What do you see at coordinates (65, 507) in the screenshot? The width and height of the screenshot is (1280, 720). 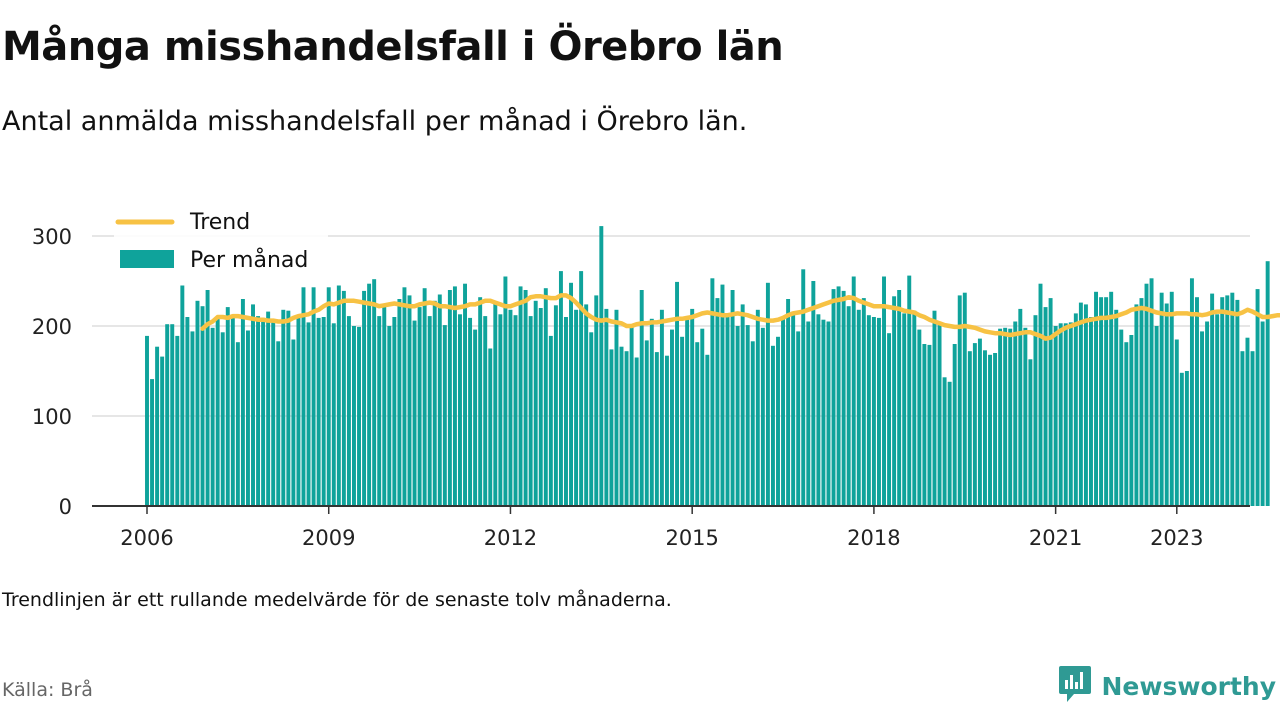 I see `y-tick-label: 0` at bounding box center [65, 507].